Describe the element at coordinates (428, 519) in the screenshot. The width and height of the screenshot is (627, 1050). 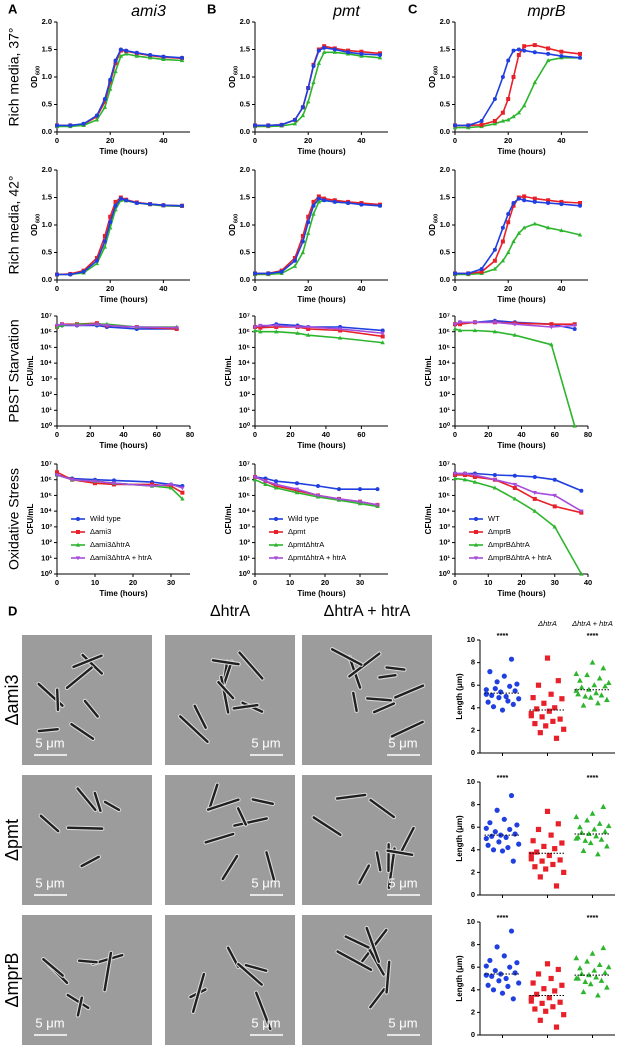
I see `y-axis-label-main: CFU/mL` at that location.